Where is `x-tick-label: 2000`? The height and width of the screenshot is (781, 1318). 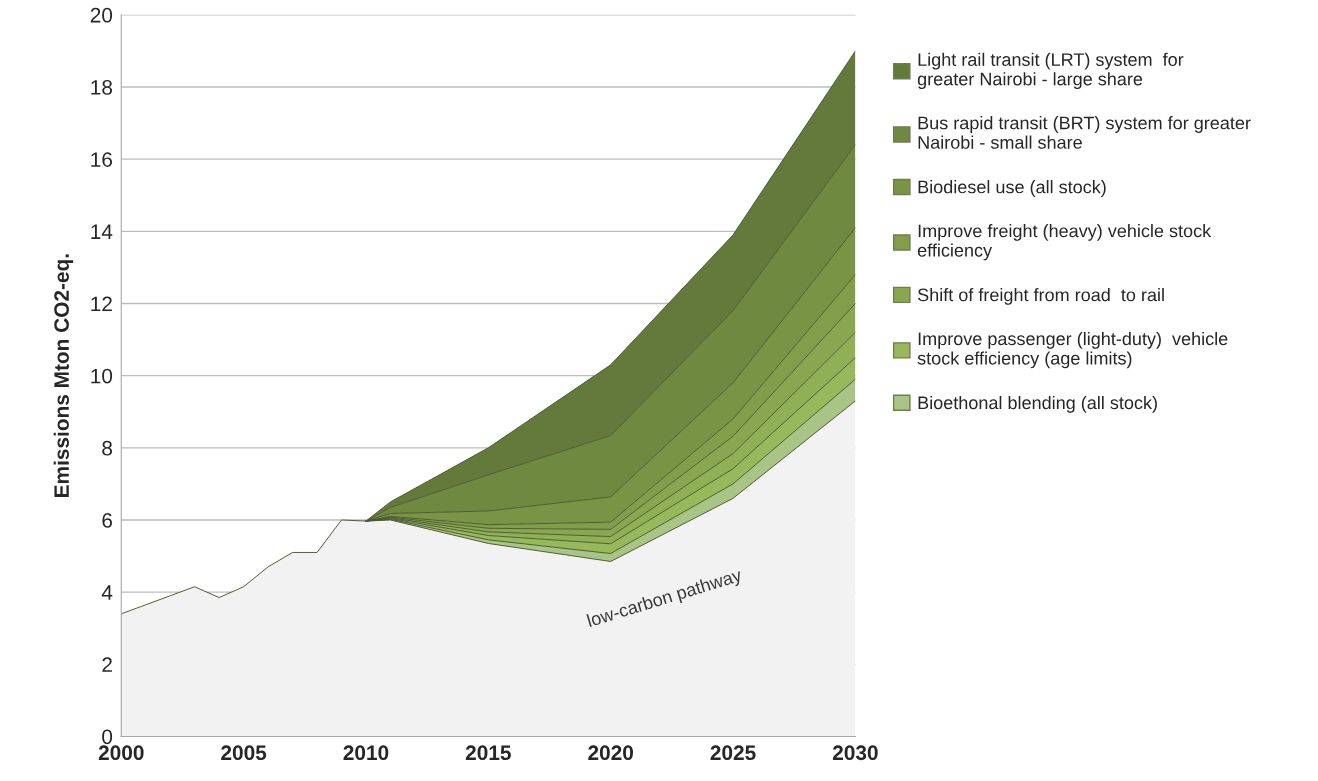
x-tick-label: 2000 is located at coordinates (121, 753).